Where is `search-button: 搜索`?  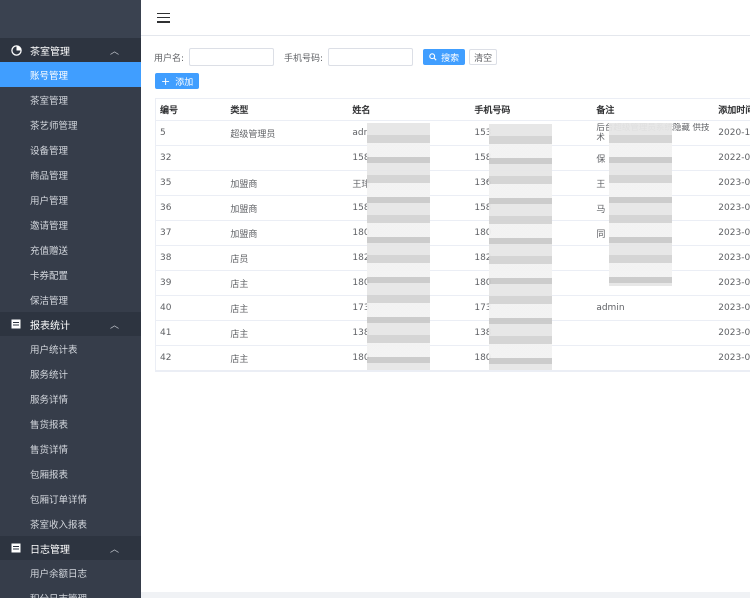
search-button: 搜索 is located at coordinates (444, 57).